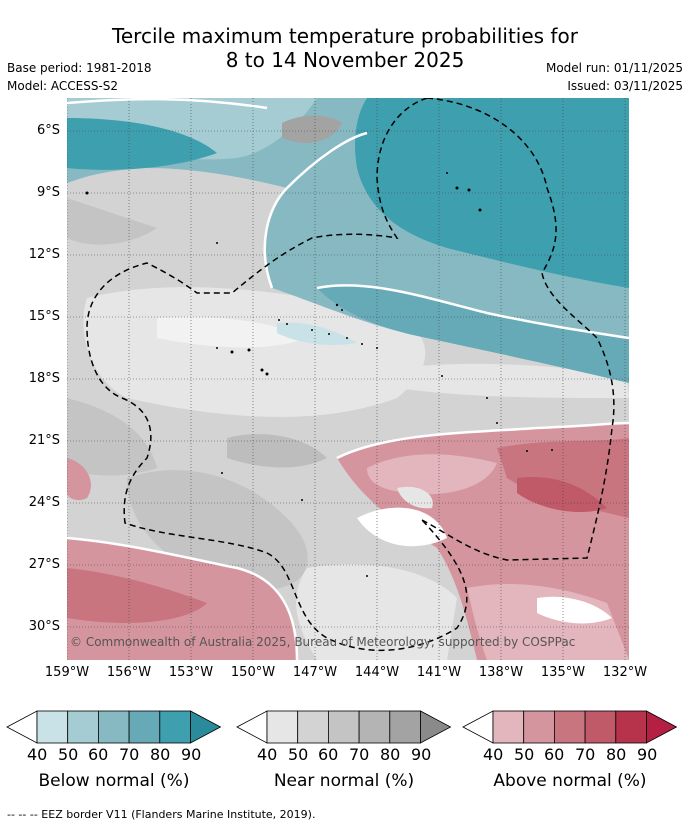 This screenshot has width=690, height=827. Describe the element at coordinates (614, 77) in the screenshot. I see `meta-right: Model run: 01/11/2025 Issued: 03/11/2025` at that location.